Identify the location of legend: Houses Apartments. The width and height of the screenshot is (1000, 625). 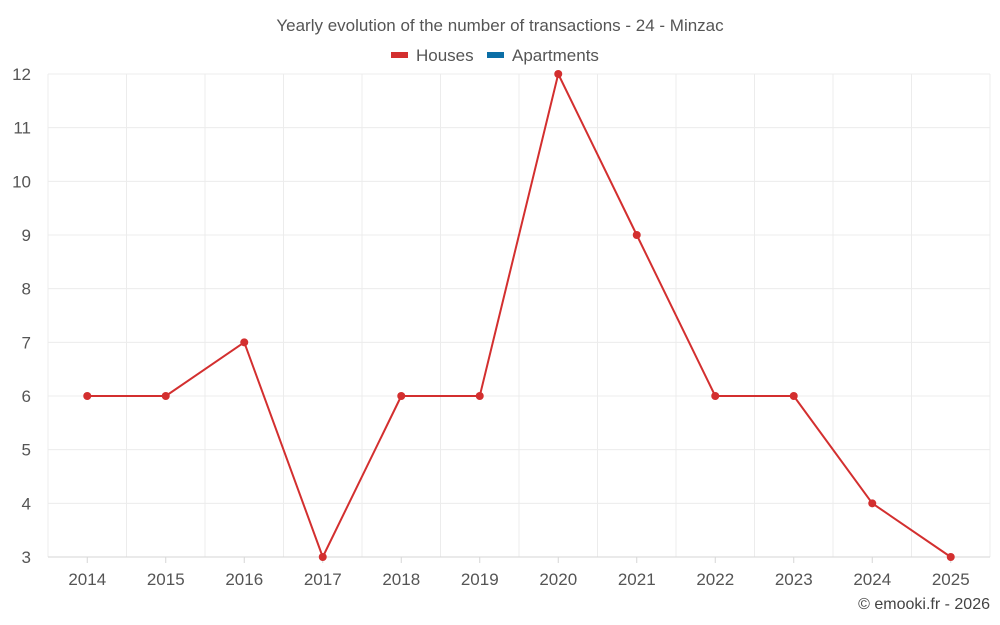
(495, 55).